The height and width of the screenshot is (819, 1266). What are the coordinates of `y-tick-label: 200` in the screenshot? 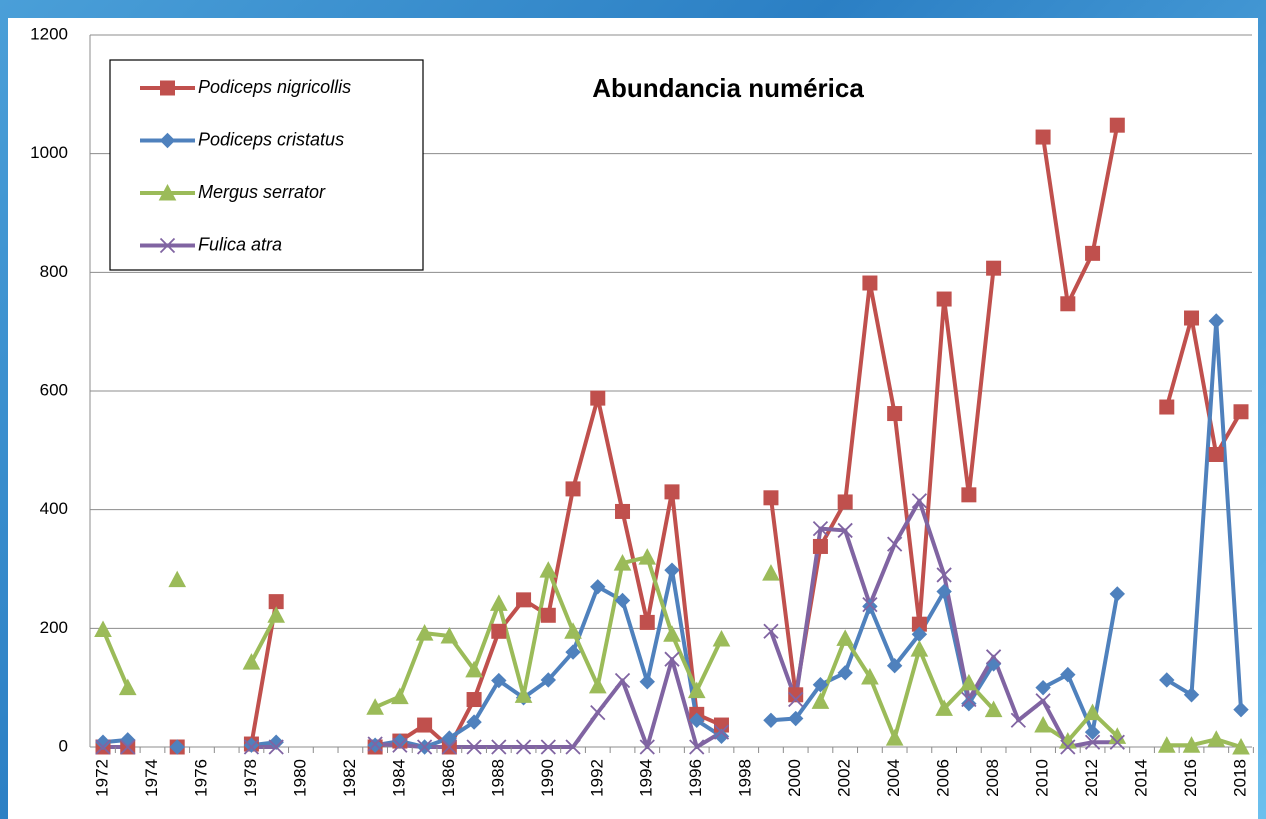 It's located at (54, 627).